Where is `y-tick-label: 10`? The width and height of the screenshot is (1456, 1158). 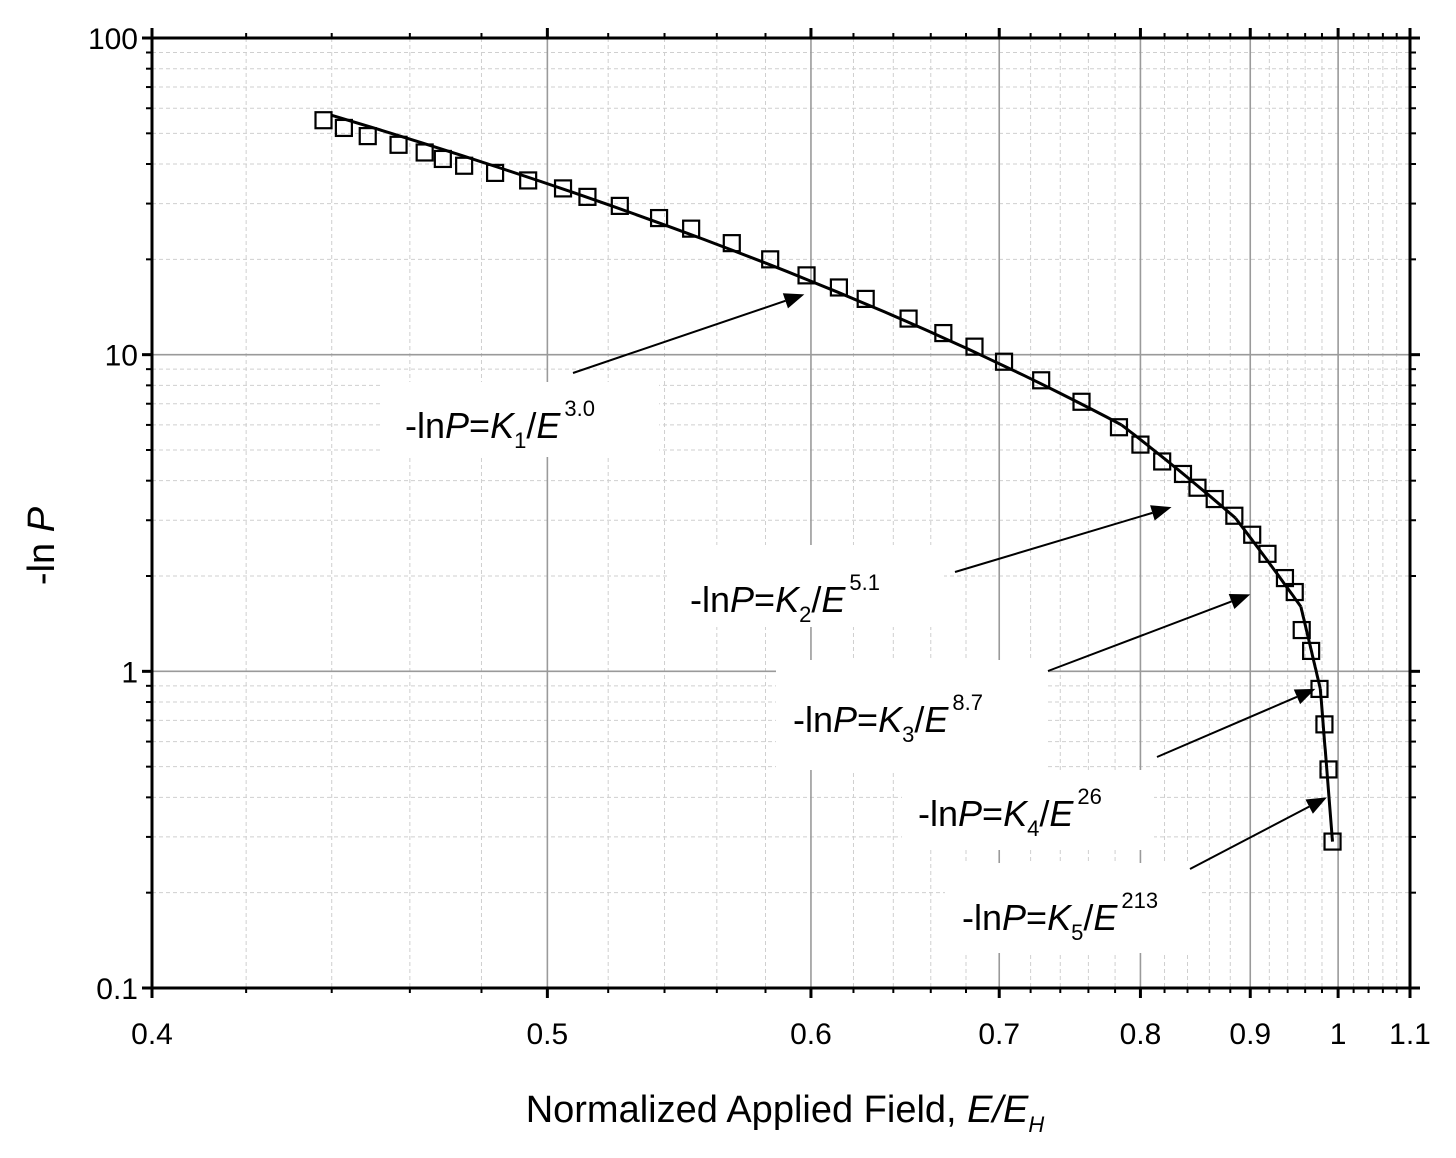 y-tick-label: 10 is located at coordinates (121, 356).